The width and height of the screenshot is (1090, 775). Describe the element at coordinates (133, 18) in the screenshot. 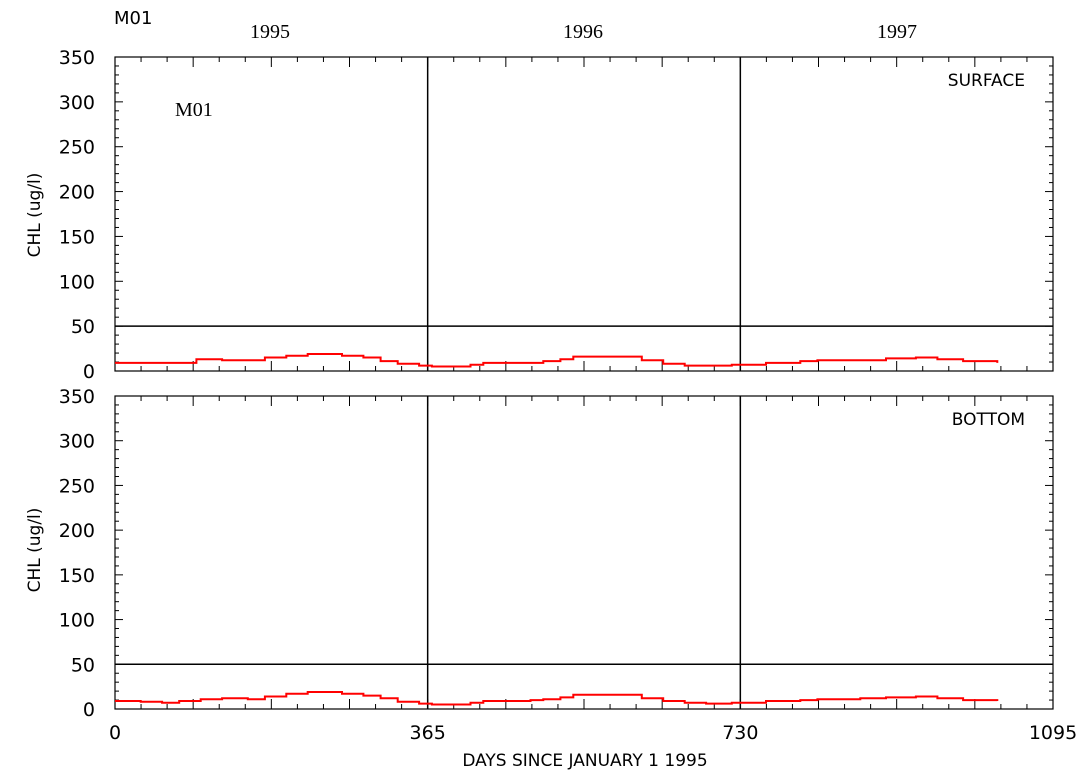

I see `station-tag: M01` at that location.